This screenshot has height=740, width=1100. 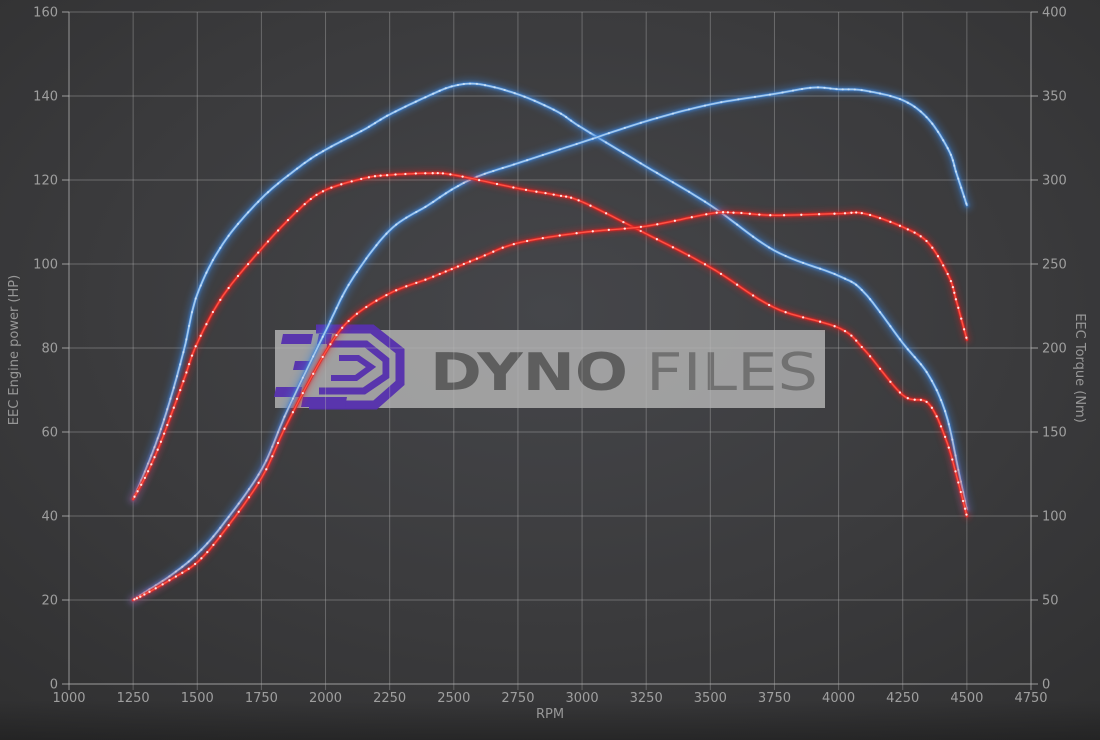 What do you see at coordinates (1050, 601) in the screenshot?
I see `right-tick-label: 50` at bounding box center [1050, 601].